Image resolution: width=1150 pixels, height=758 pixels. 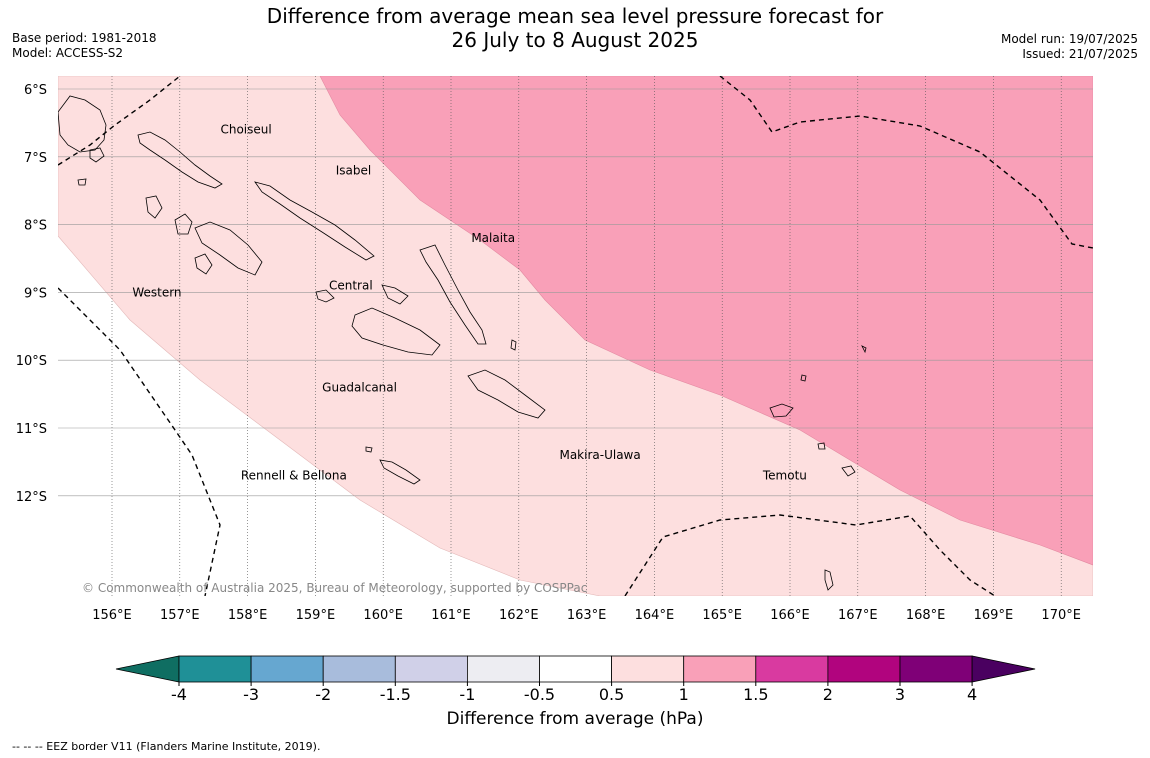 What do you see at coordinates (245, 130) in the screenshot?
I see `region-label: Choiseul` at bounding box center [245, 130].